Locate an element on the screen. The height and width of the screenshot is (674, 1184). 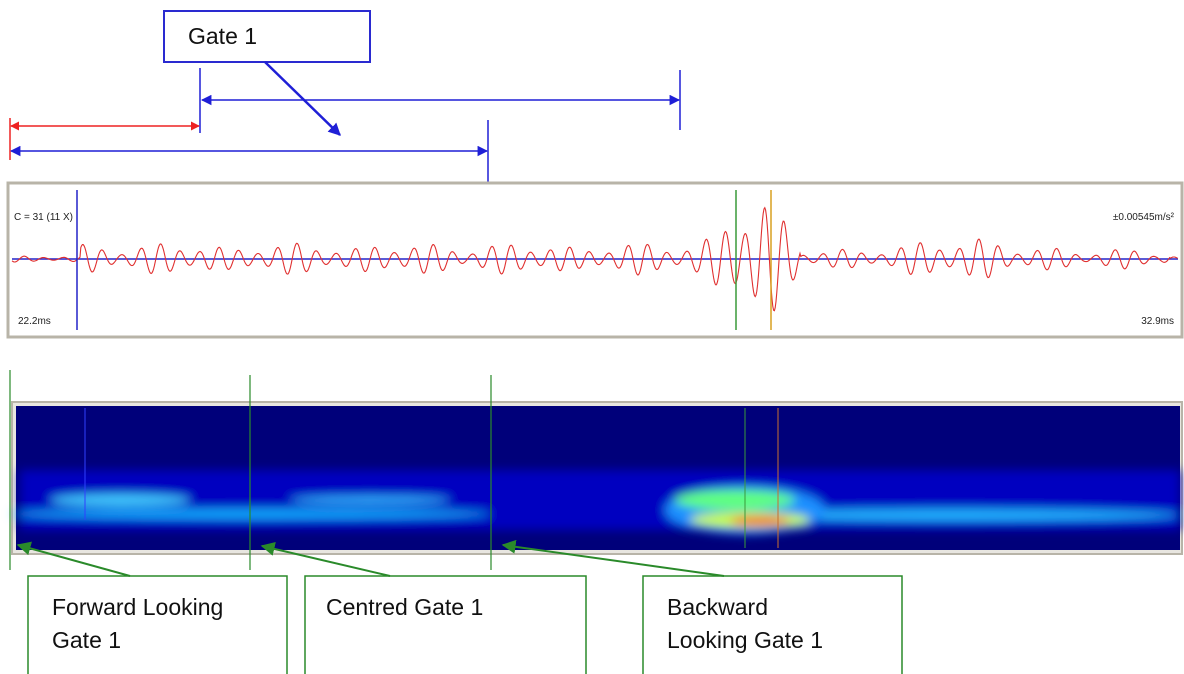
gate-box is located at coordinates (267, 36).